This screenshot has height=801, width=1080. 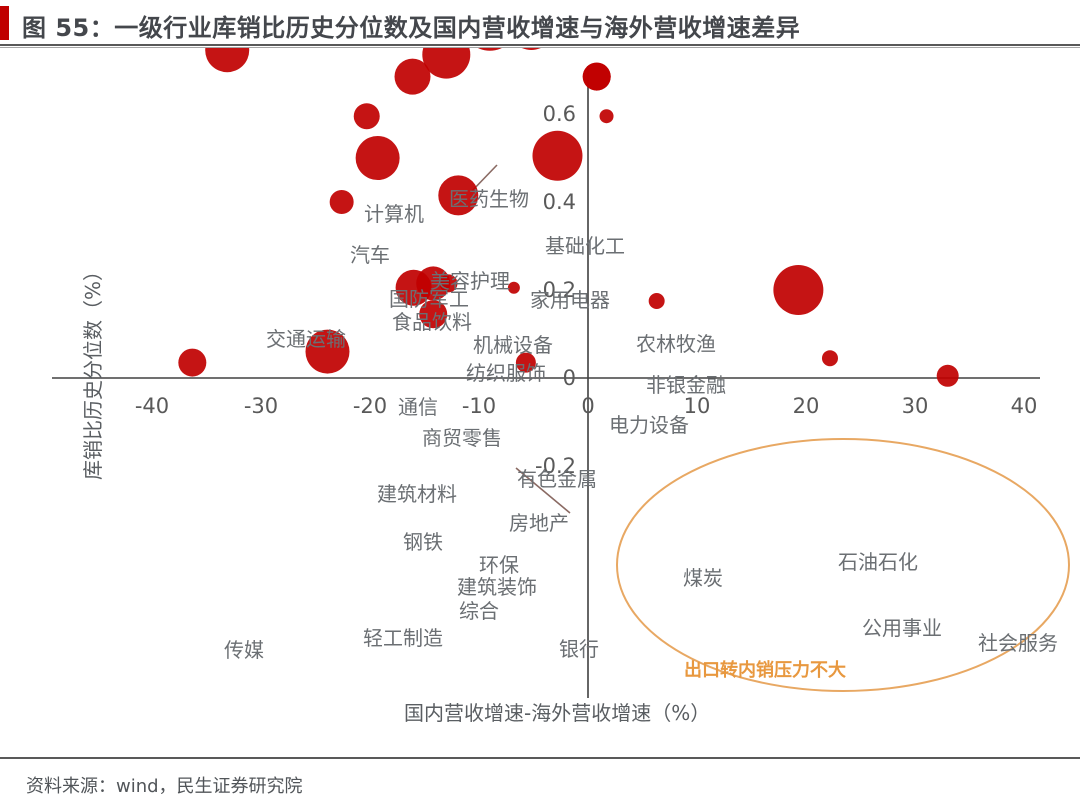 I want to click on x-axis-ticks: -40 -30 -20 -10 0 10 20 30 40, so click(x=586, y=406).